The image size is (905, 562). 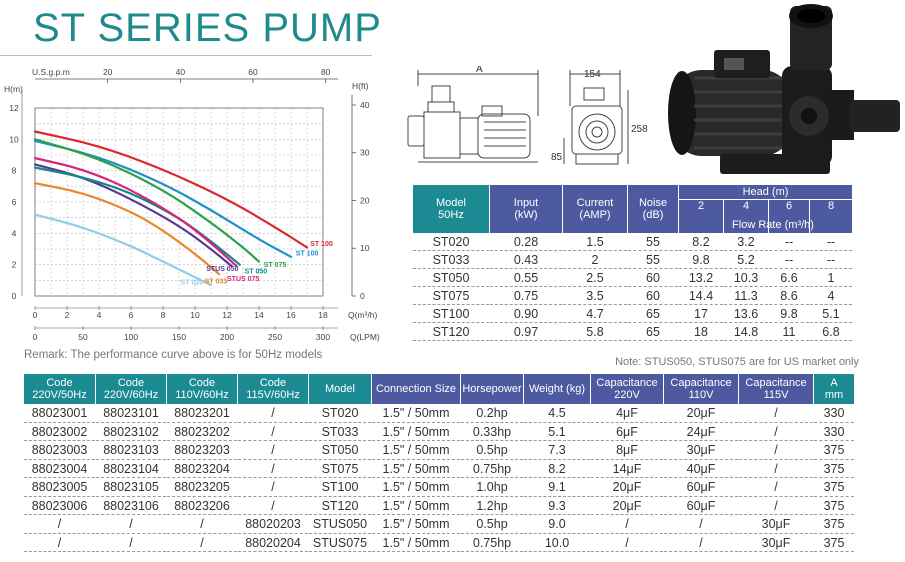 I want to click on perf-cell: 5.8, so click(x=595, y=332).